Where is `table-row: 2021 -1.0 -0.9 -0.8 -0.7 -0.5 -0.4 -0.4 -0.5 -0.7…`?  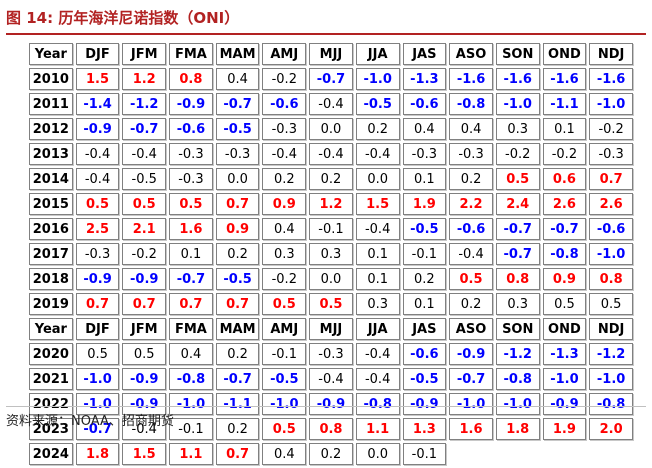 table-row: 2021 -1.0 -0.9 -0.8 -0.7 -0.5 -0.4 -0.4 -0.5 -0.7… is located at coordinates (331, 379).